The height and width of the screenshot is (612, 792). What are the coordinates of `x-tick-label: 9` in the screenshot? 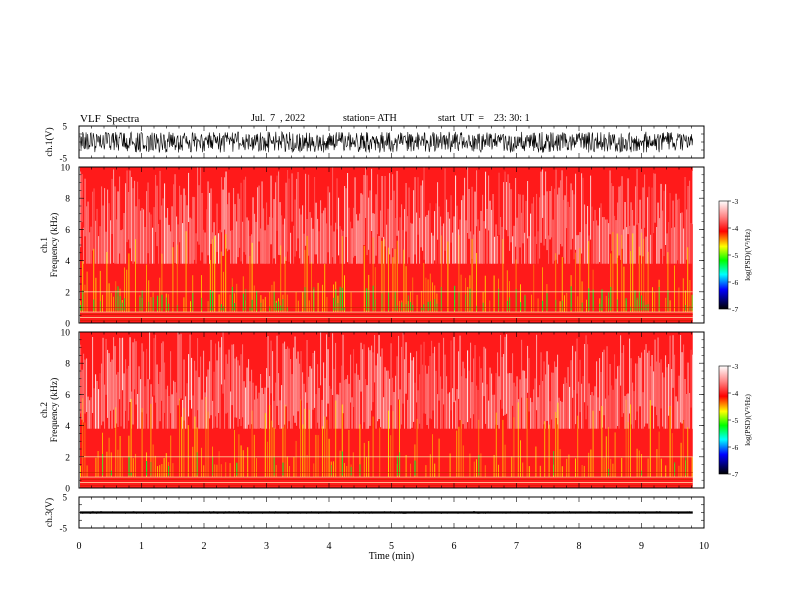 It's located at (641, 546).